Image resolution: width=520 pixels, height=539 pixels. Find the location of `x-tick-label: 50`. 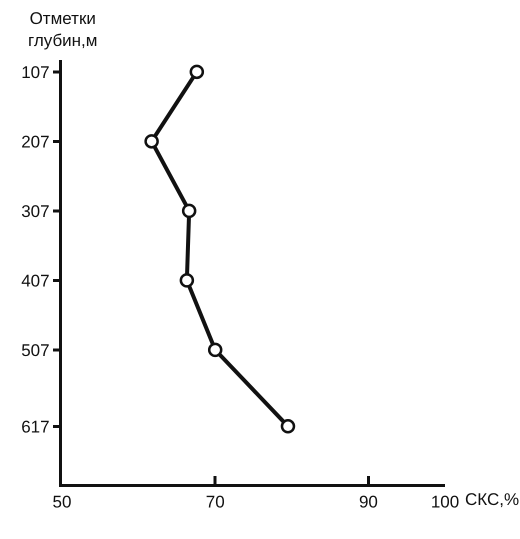

x-tick-label: 50 is located at coordinates (62, 502).